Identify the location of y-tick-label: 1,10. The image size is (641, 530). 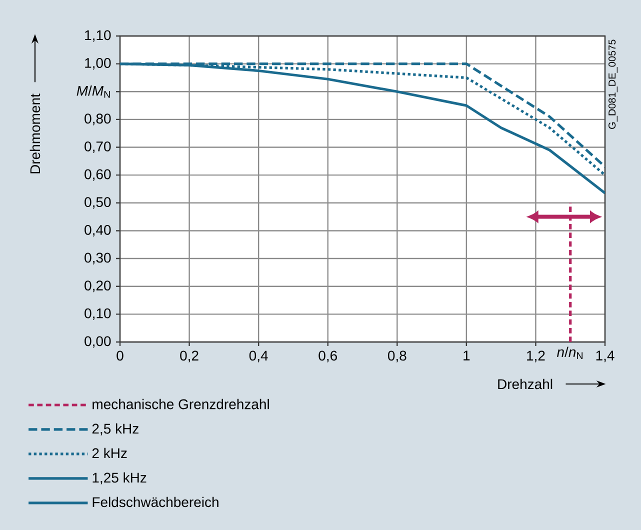
(98, 36).